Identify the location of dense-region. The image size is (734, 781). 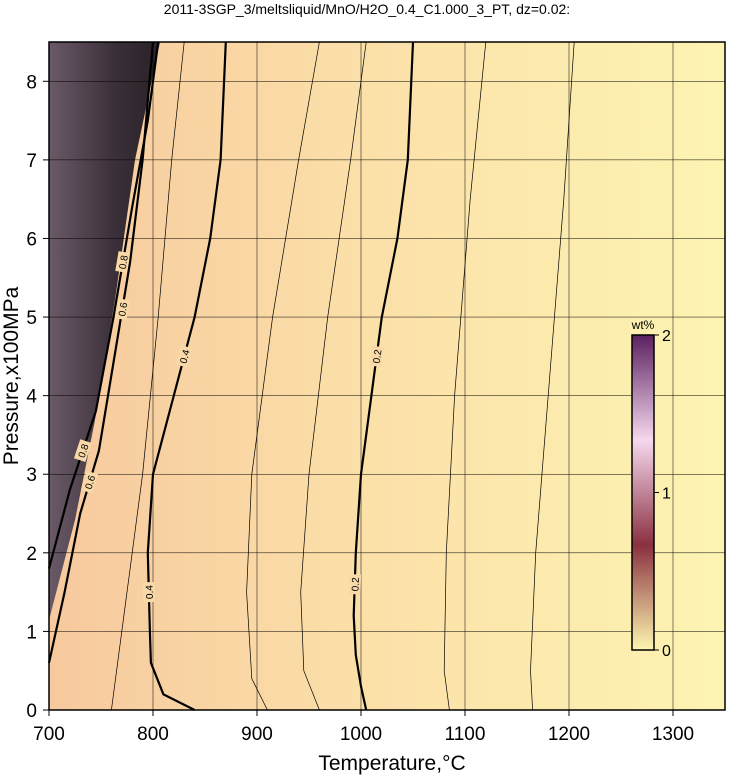
(104, 331).